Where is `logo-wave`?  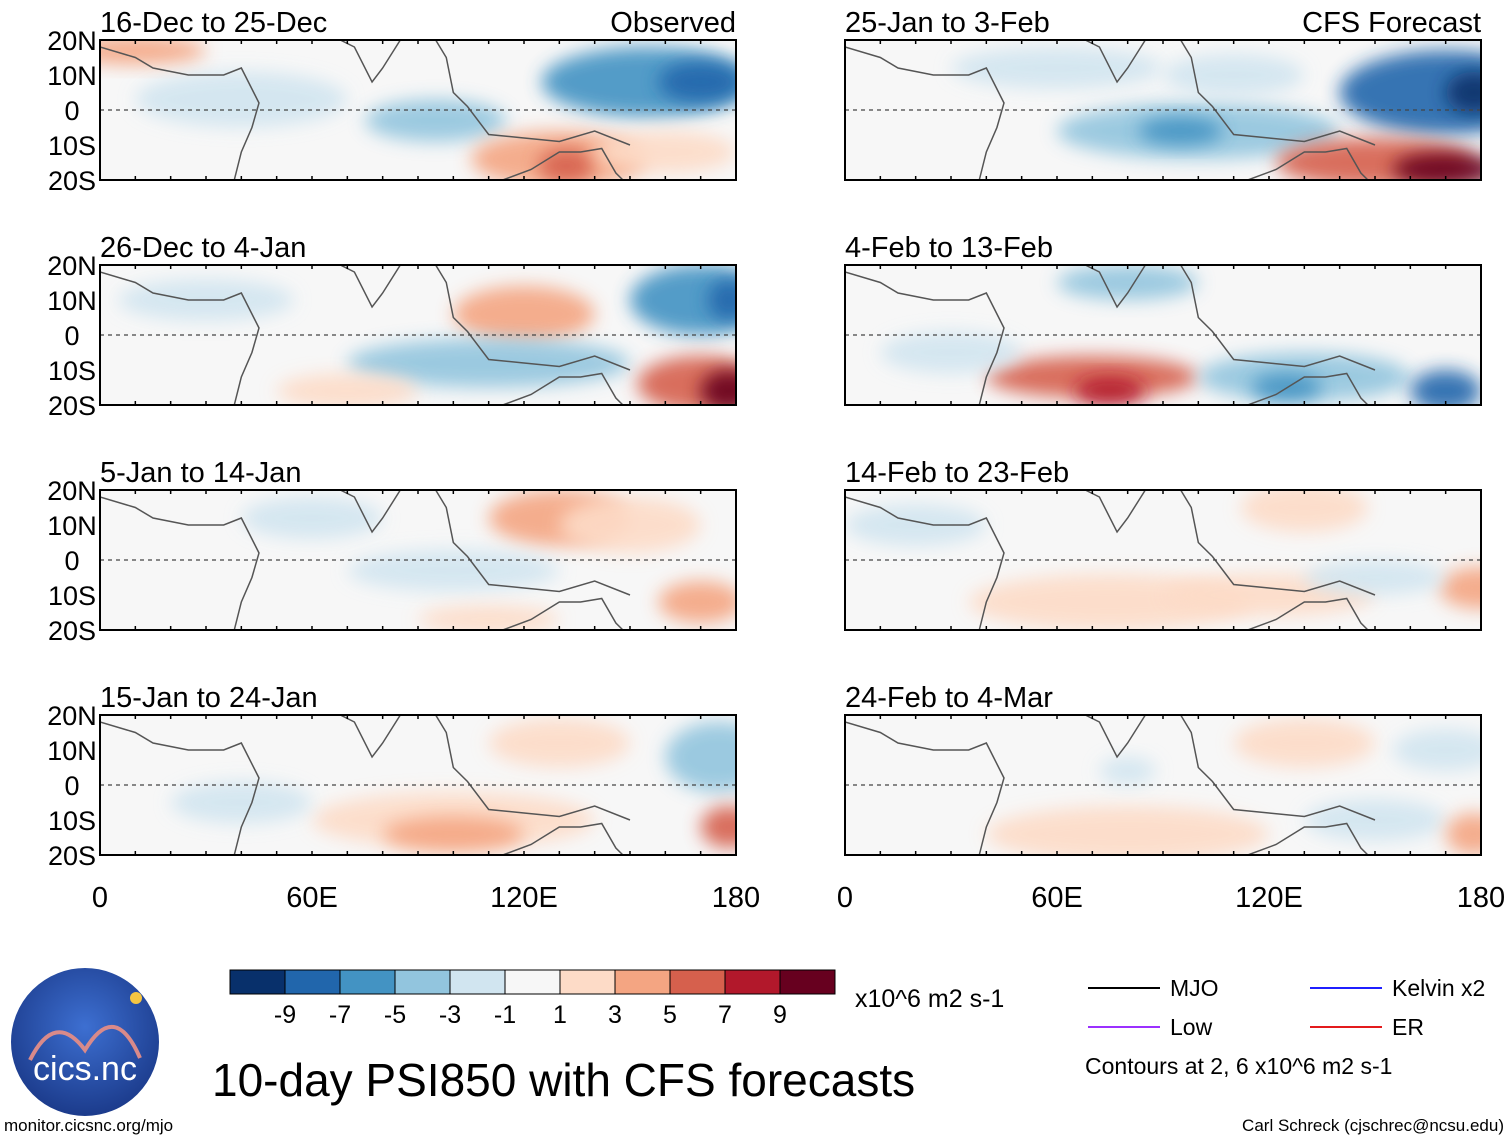 logo-wave is located at coordinates (85, 1043).